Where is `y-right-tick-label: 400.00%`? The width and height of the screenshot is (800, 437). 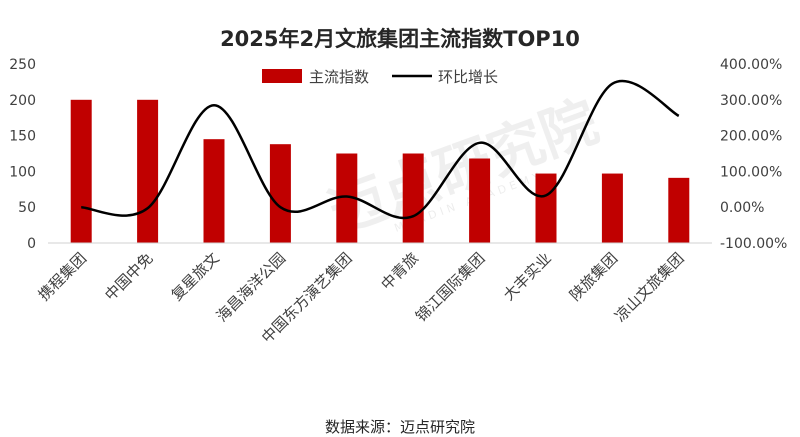
y-right-tick-label: 400.00% is located at coordinates (751, 65).